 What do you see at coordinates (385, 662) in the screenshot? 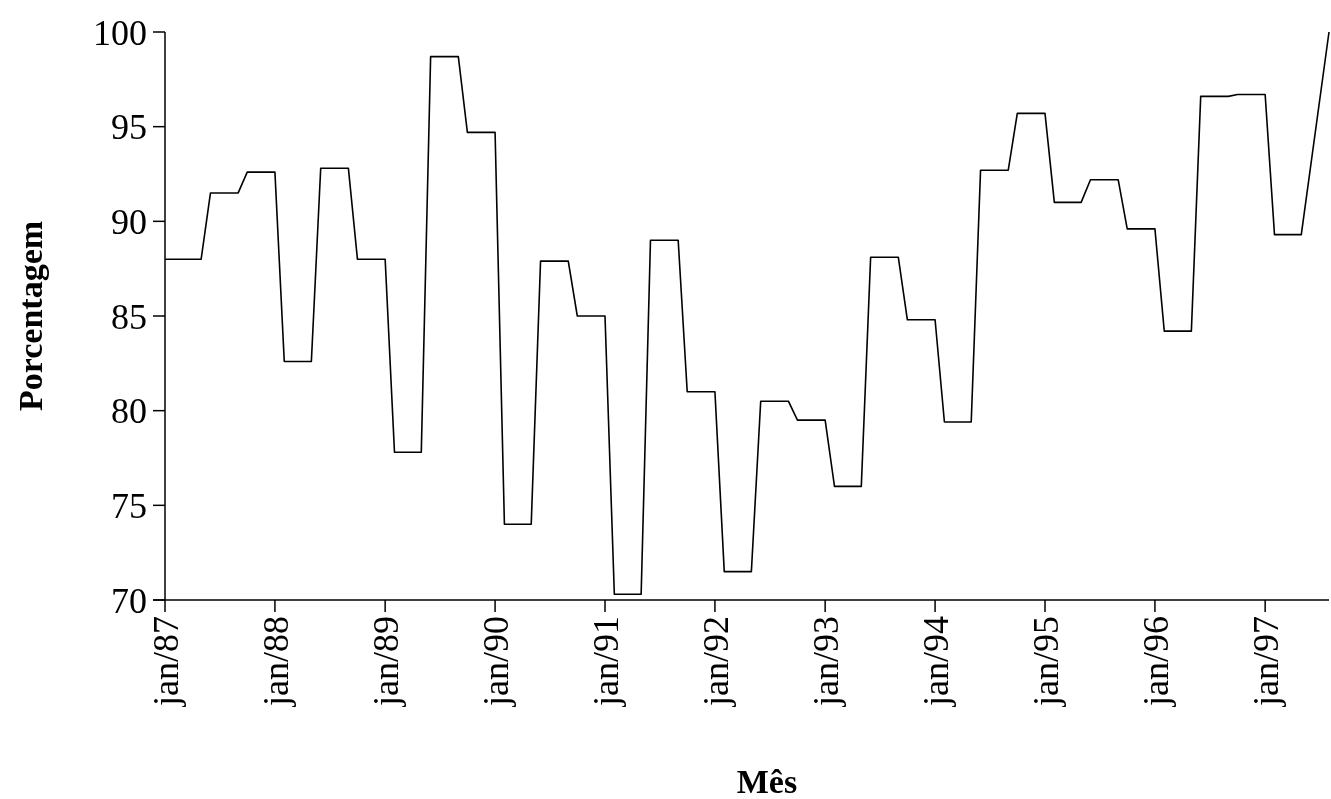
I see `x-tick-label: jan/89` at bounding box center [385, 662].